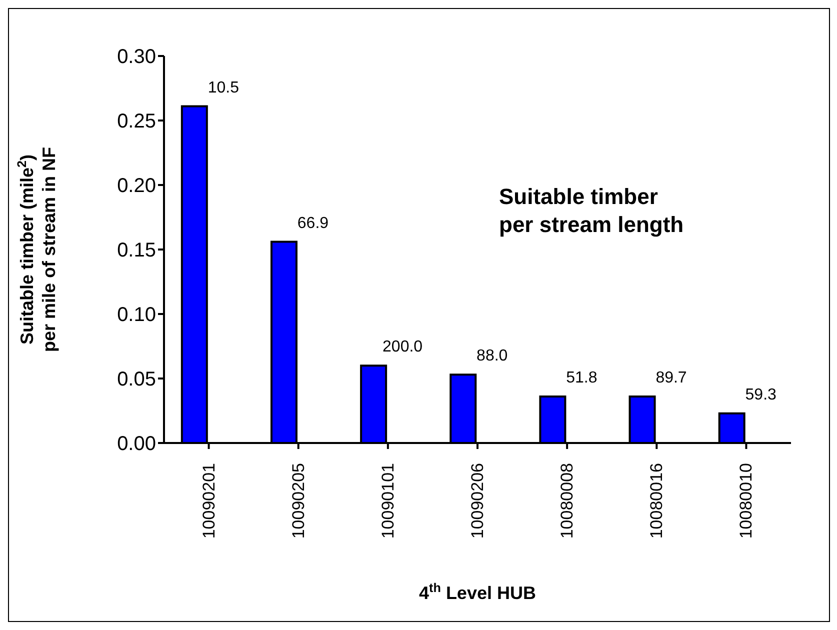 This screenshot has height=630, width=837. I want to click on annotation: 88.0, so click(492, 356).